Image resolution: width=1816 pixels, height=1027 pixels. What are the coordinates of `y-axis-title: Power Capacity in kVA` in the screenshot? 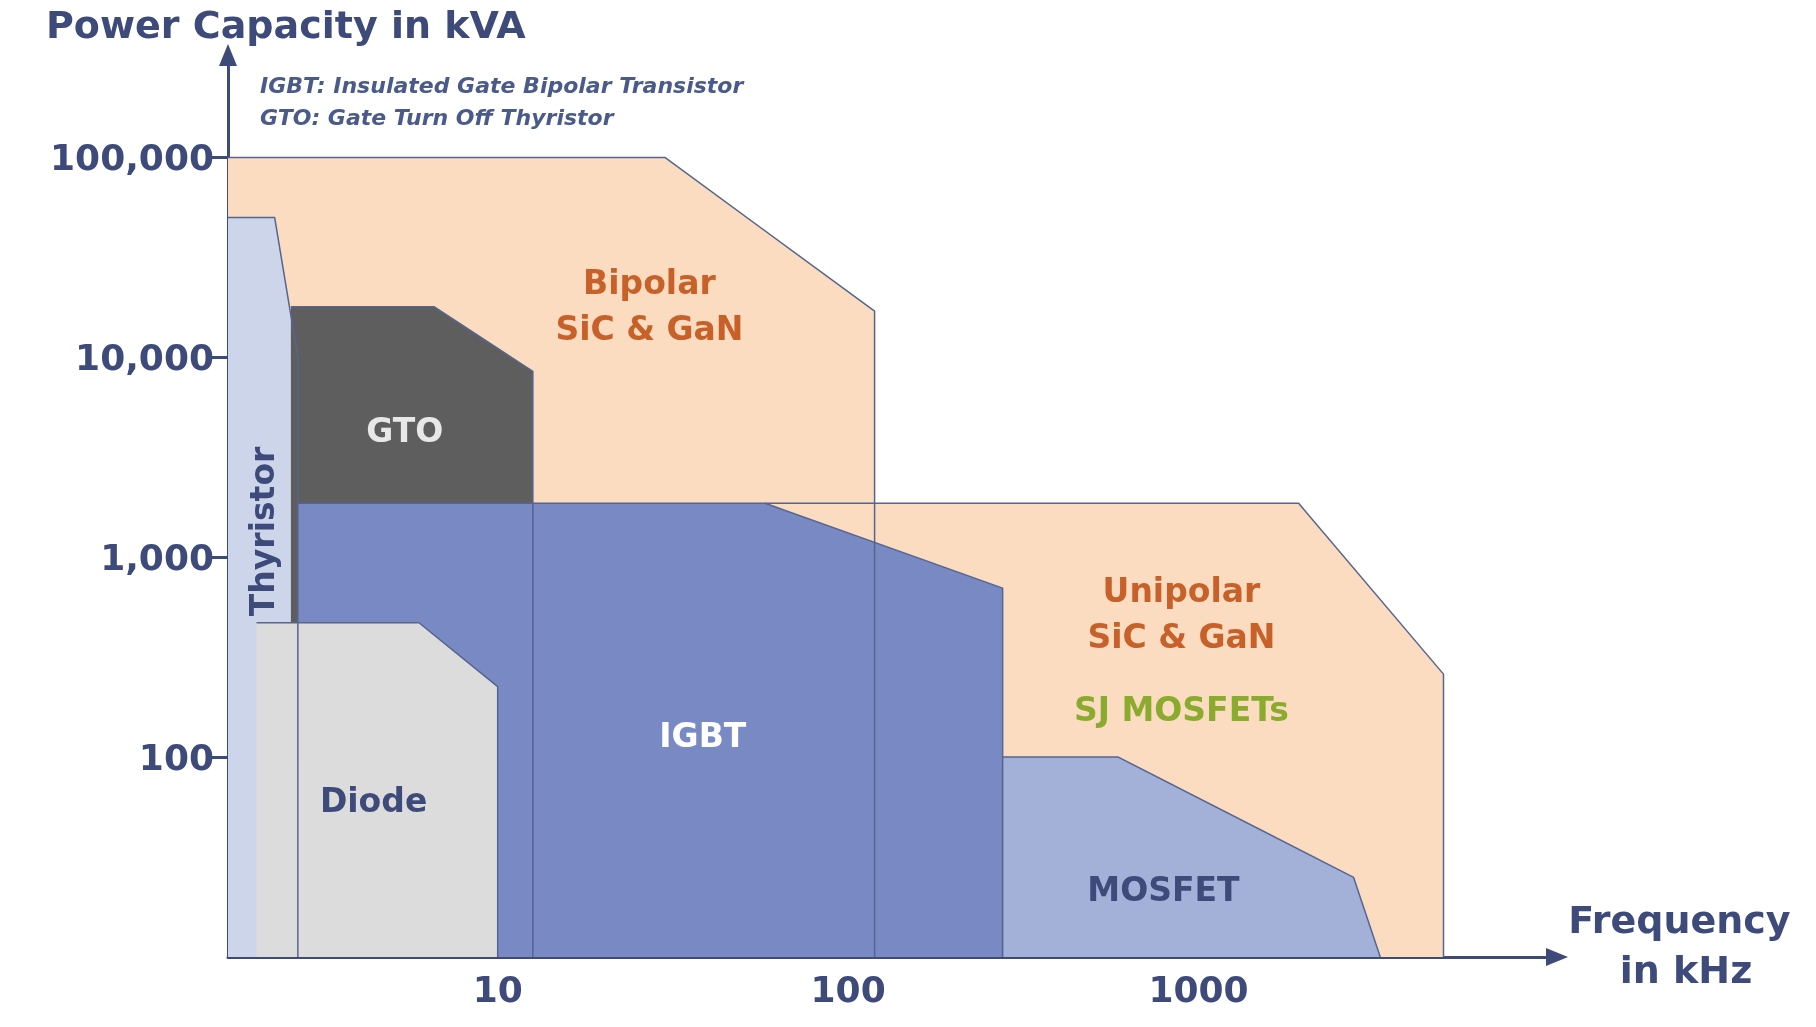 It's located at (286, 25).